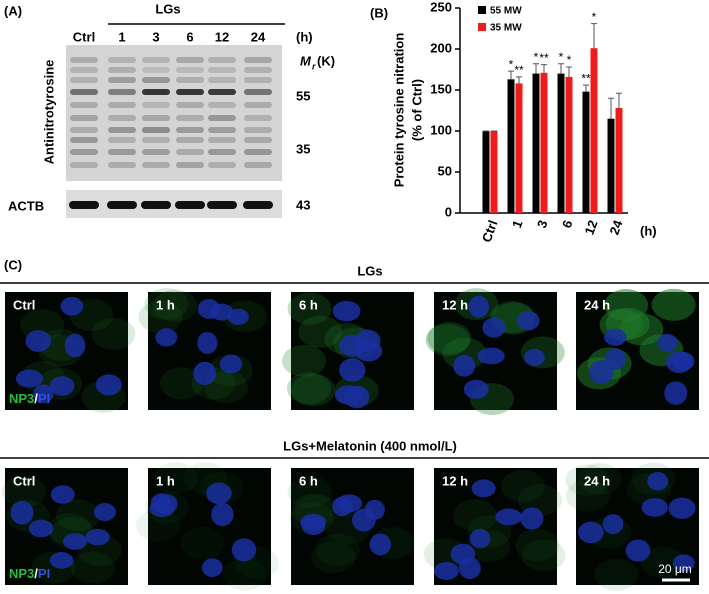  What do you see at coordinates (303, 95) in the screenshot?
I see `marker: 55` at bounding box center [303, 95].